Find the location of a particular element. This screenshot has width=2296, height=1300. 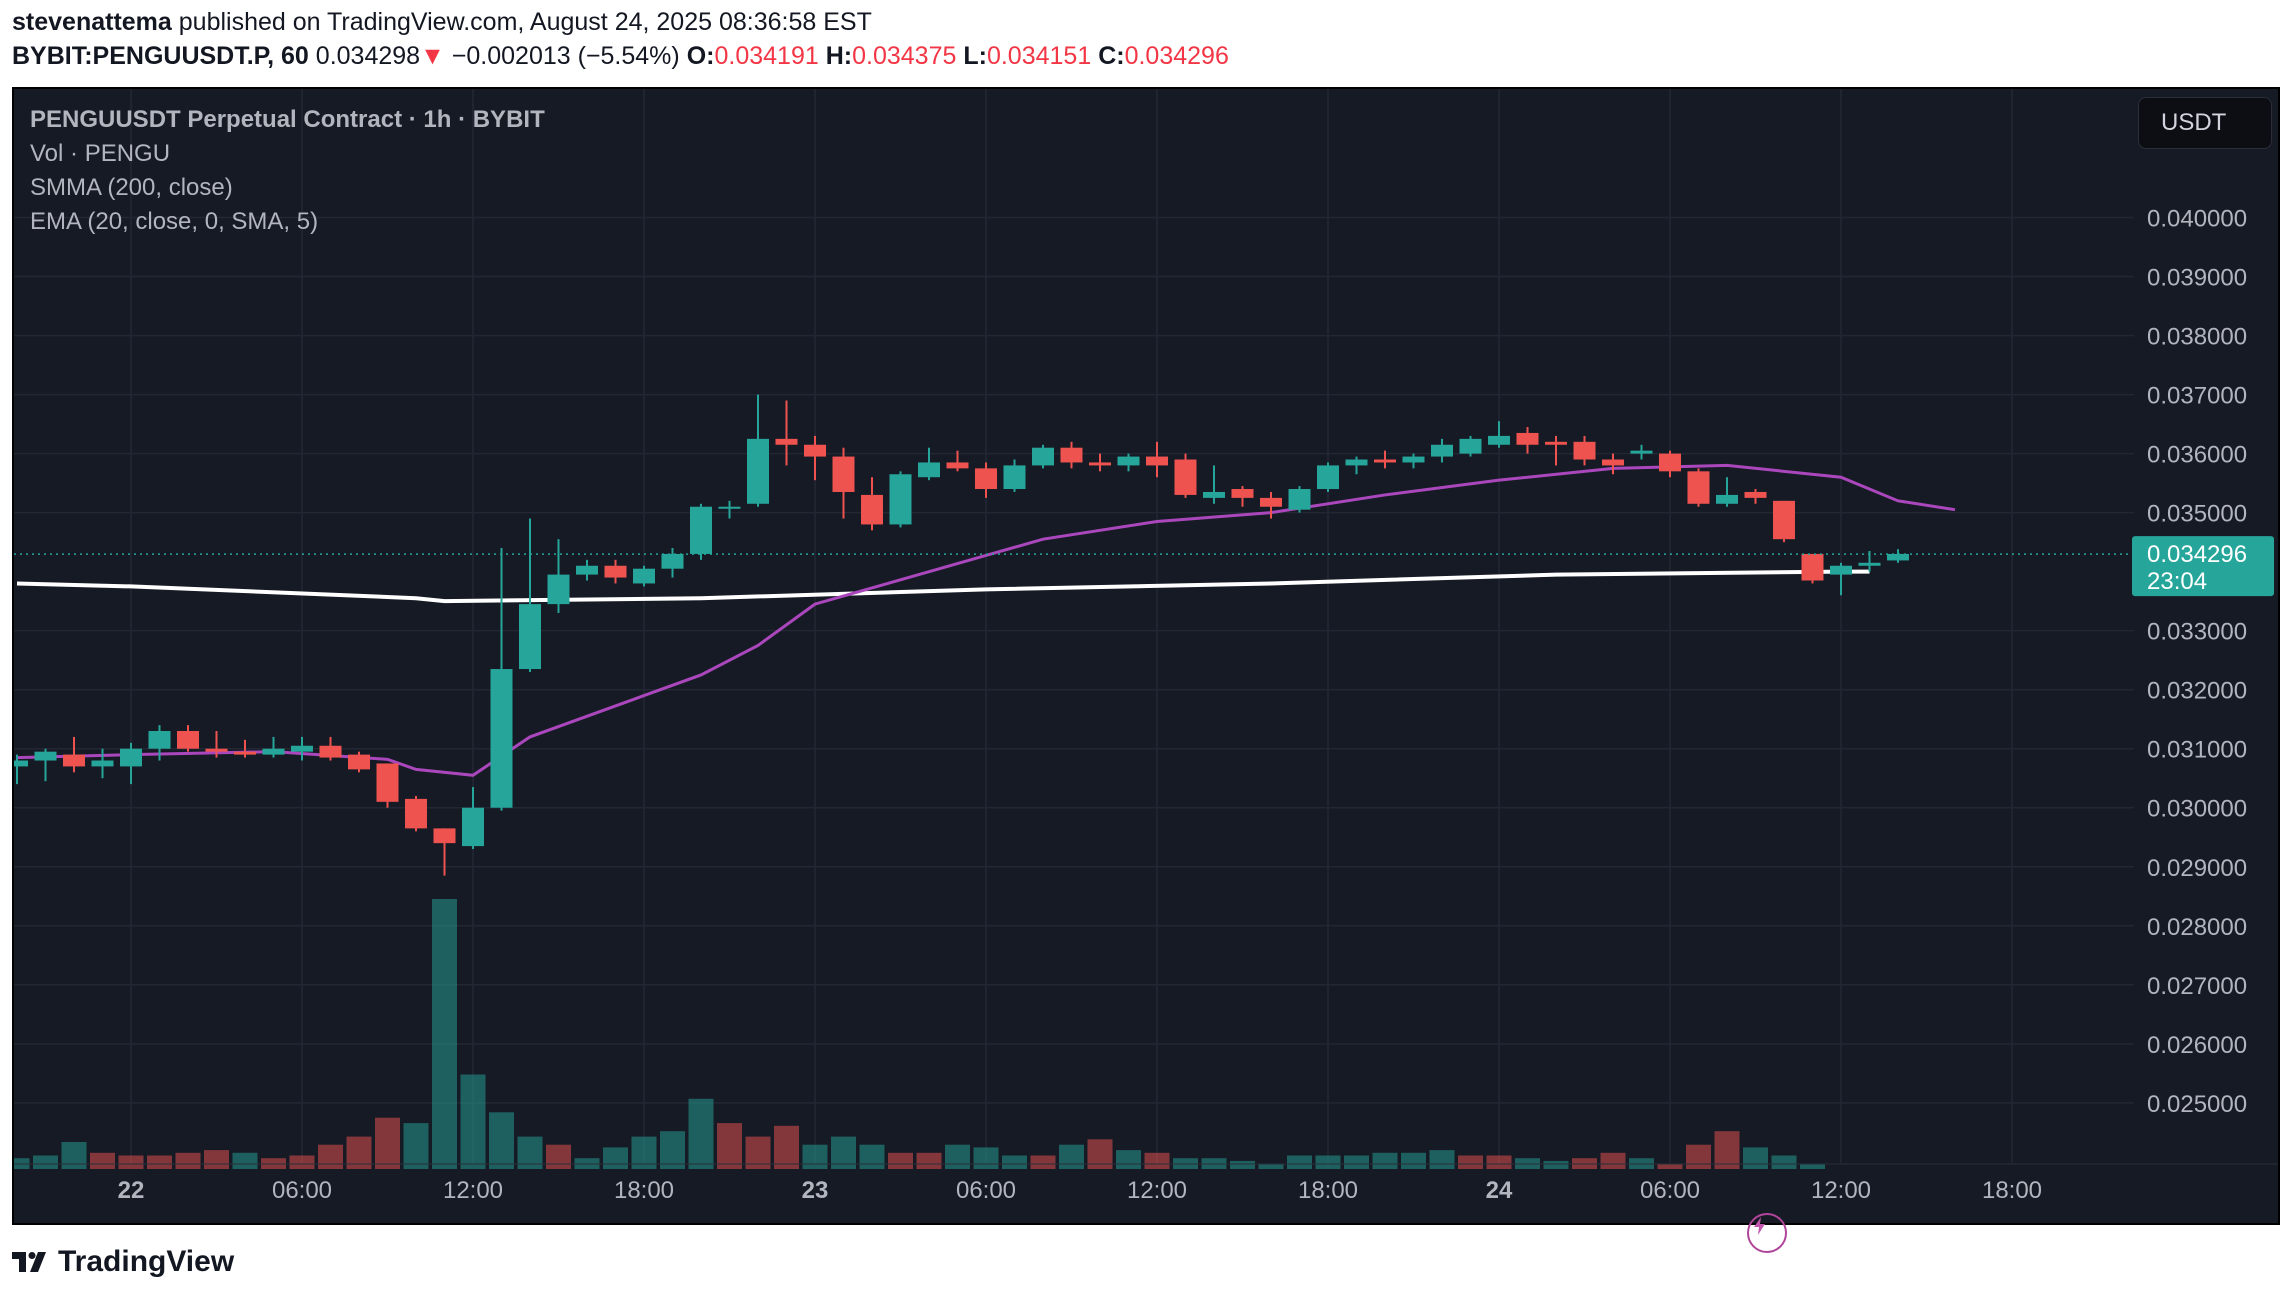

legend-volume: Vol · PENGU is located at coordinates (100, 153).